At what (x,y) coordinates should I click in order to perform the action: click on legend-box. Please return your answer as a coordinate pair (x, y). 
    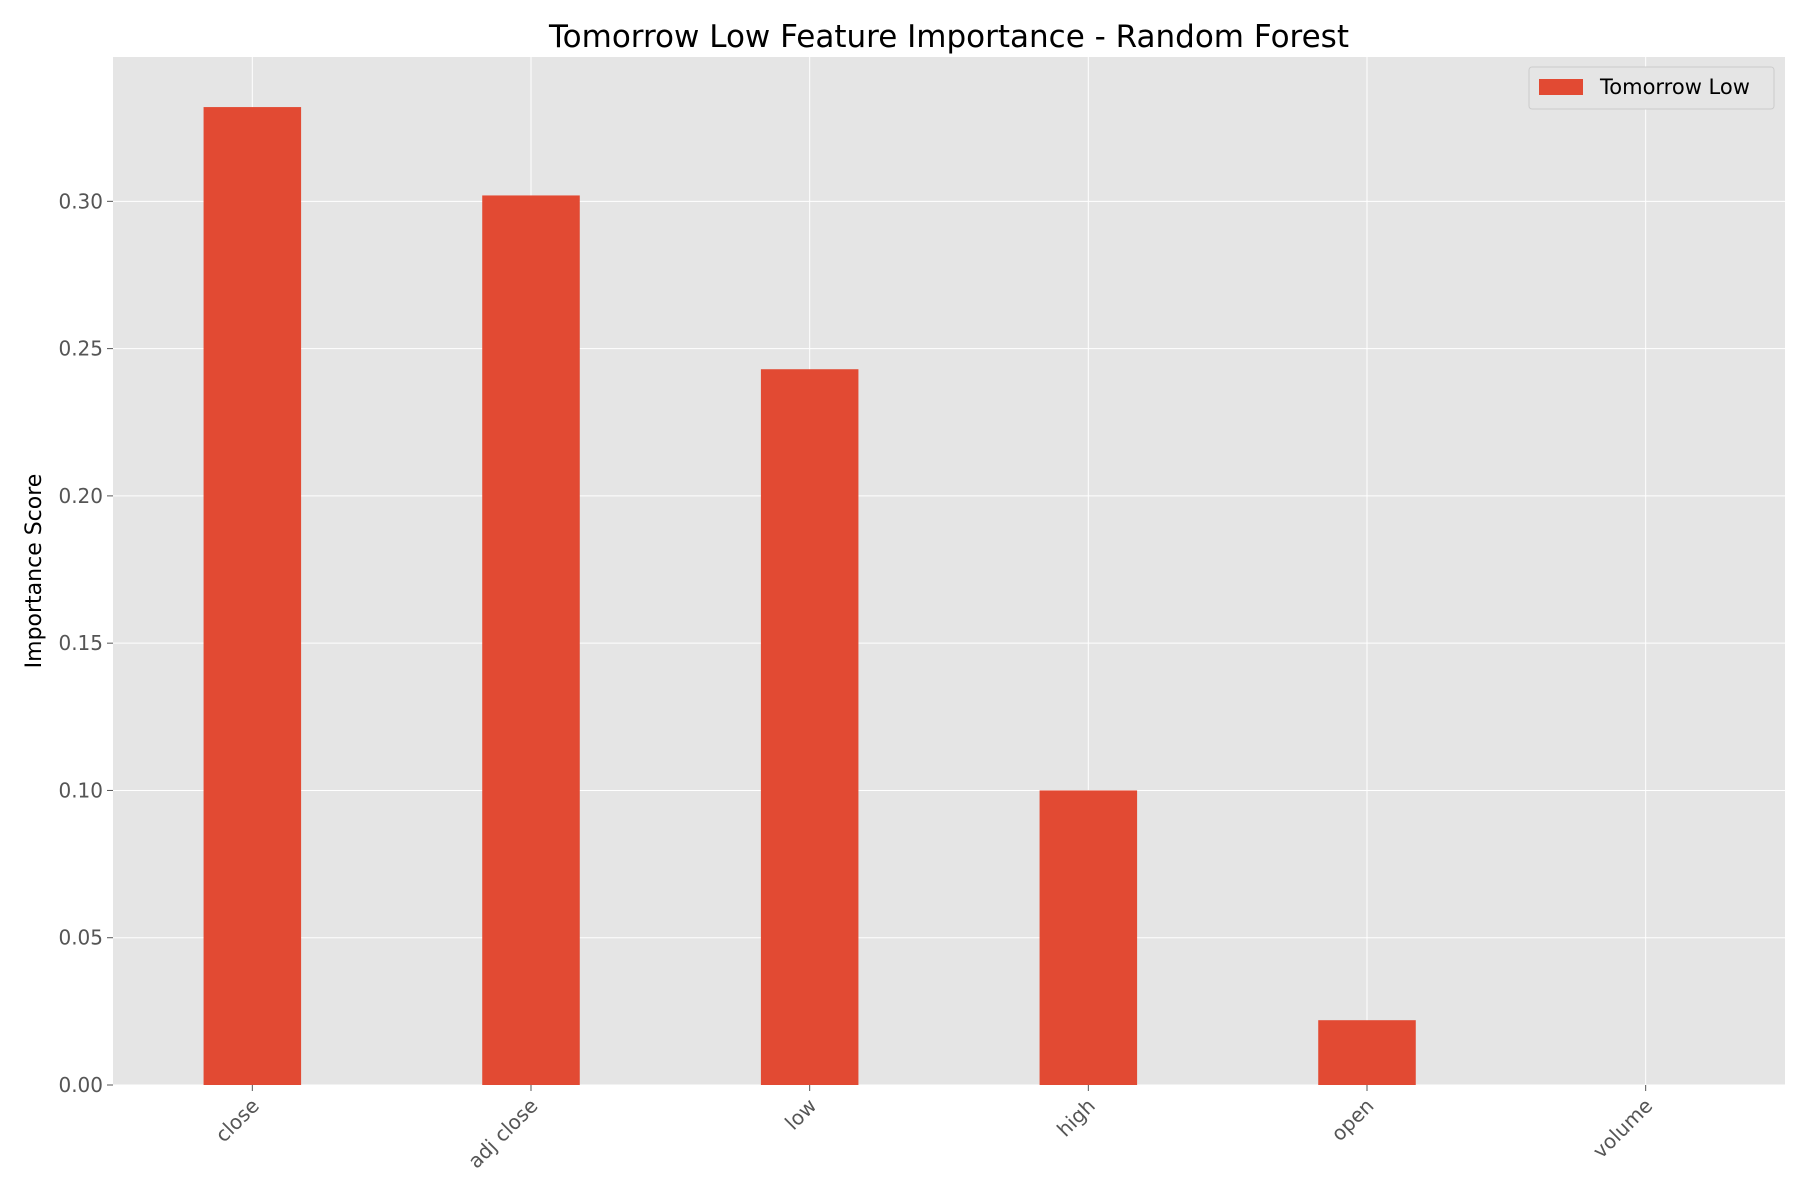
    Looking at the image, I should click on (1651, 88).